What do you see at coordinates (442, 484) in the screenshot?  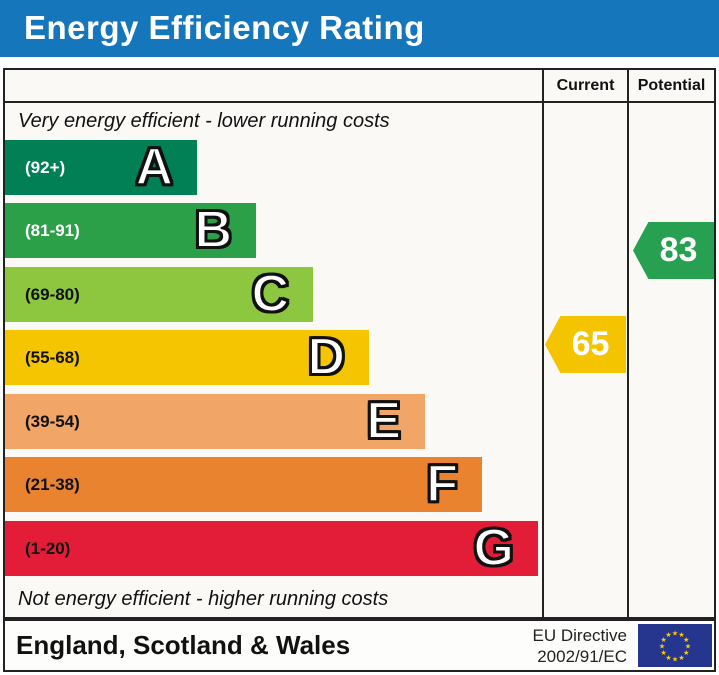 I see `band-letter-f: F` at bounding box center [442, 484].